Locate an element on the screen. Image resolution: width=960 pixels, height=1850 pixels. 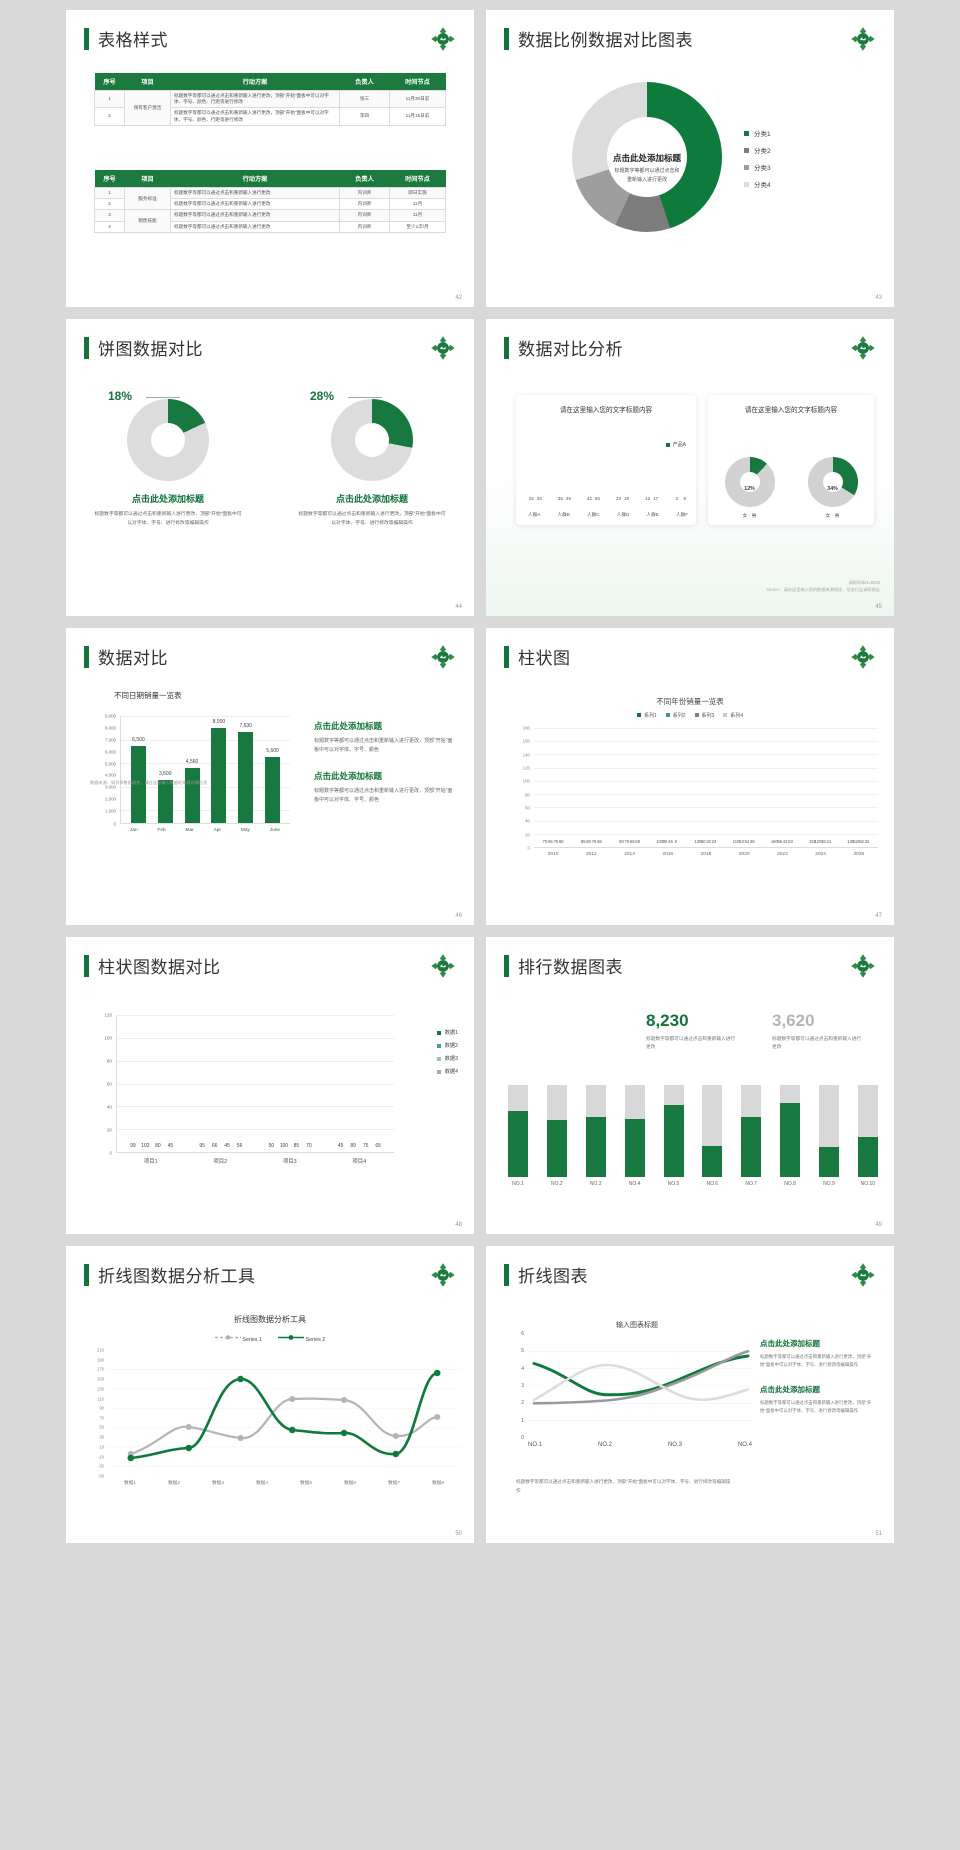
bar-group-row: 99 102 80 45 95 66 45 56 50 100 85 is located at coordinates (255, 1083).